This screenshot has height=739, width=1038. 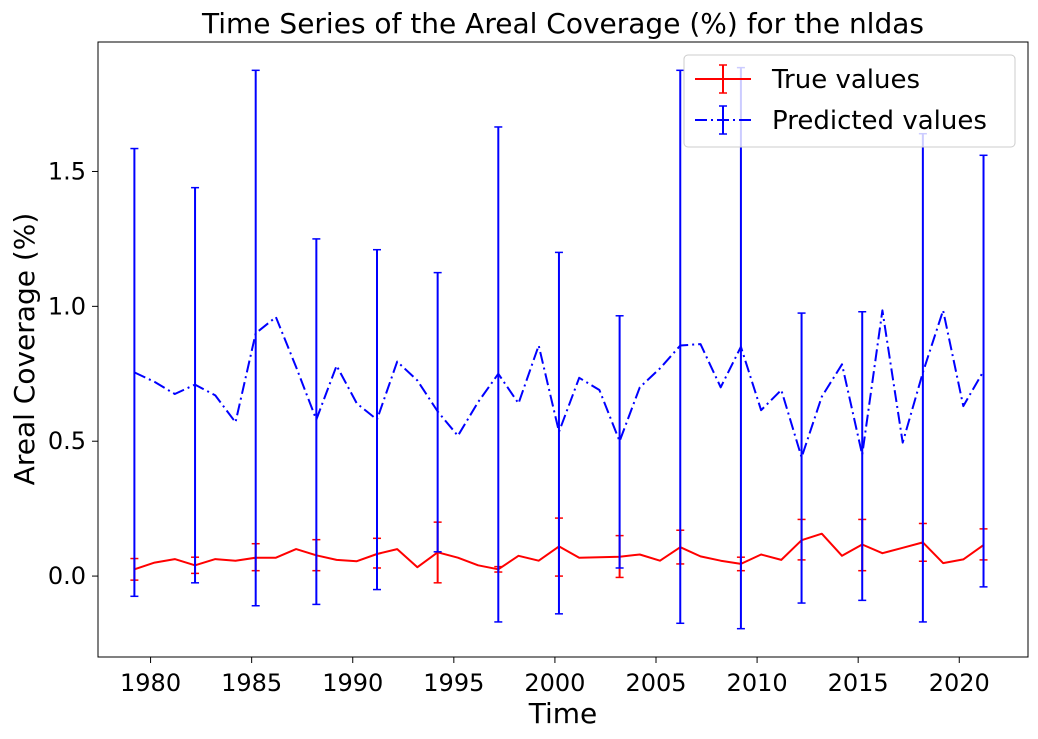 What do you see at coordinates (655, 683) in the screenshot?
I see `x-tick-label: 2005` at bounding box center [655, 683].